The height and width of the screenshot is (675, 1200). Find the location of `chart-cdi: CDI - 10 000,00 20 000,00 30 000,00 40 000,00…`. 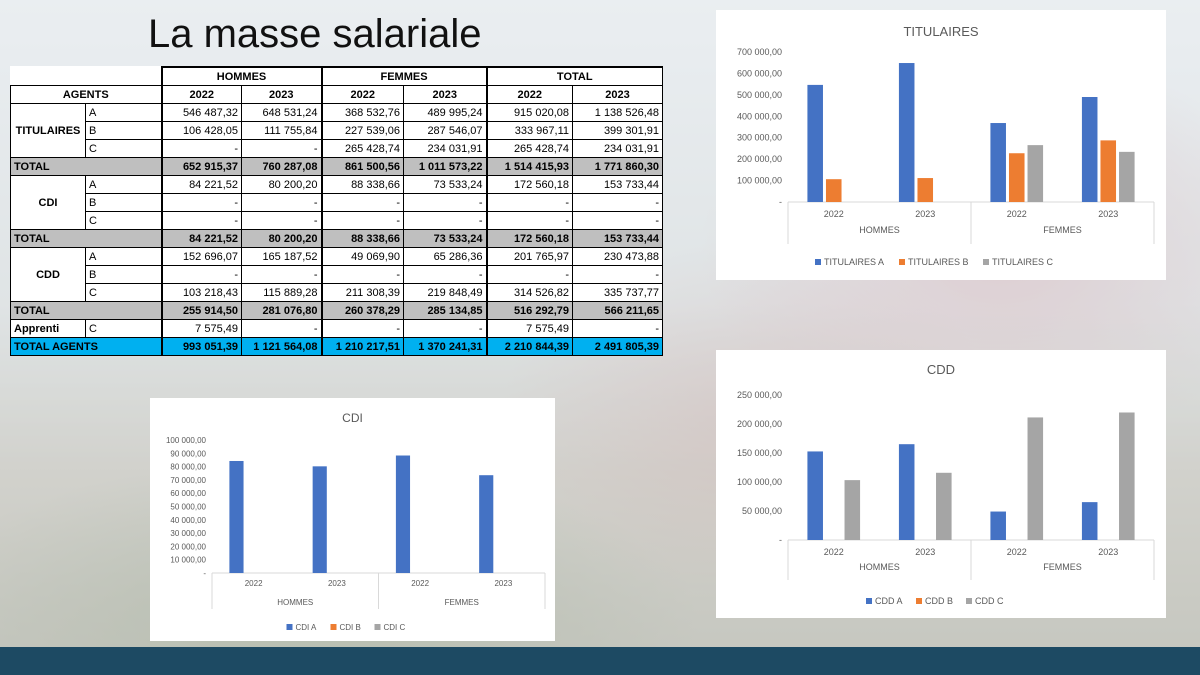

chart-cdi: CDI - 10 000,00 20 000,00 30 000,00 40 000,00… is located at coordinates (352, 519).